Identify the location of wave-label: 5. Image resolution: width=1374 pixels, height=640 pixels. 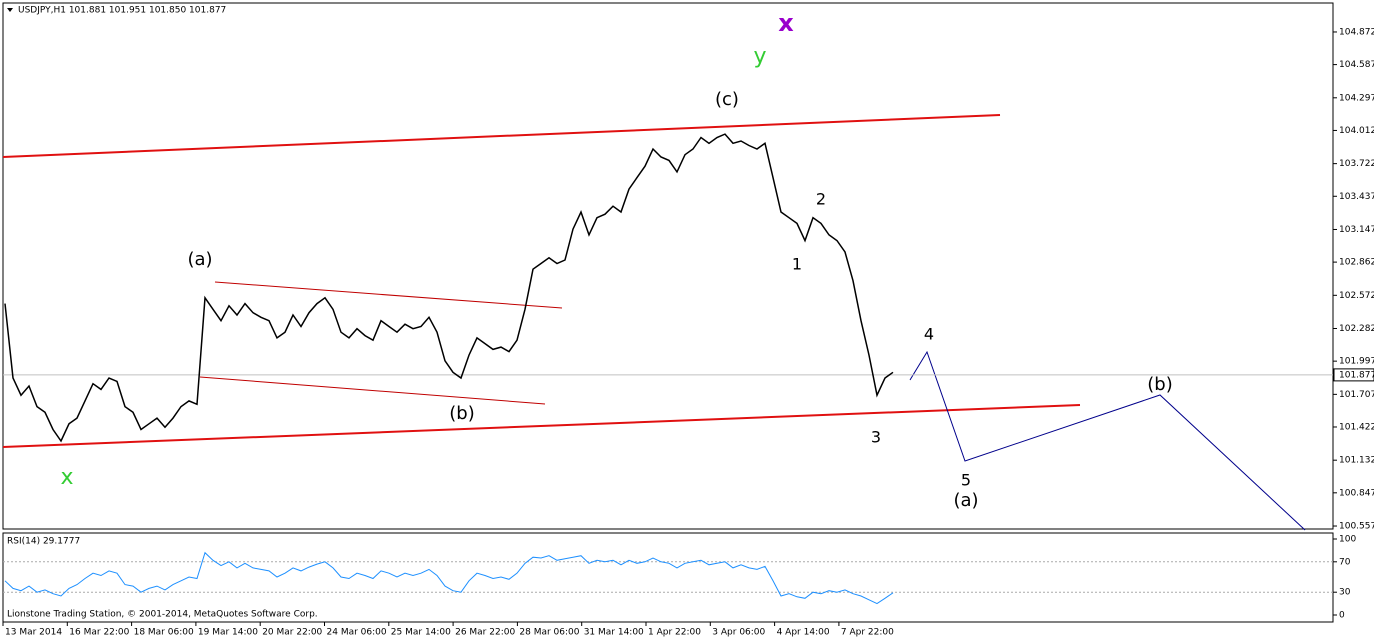
(966, 480).